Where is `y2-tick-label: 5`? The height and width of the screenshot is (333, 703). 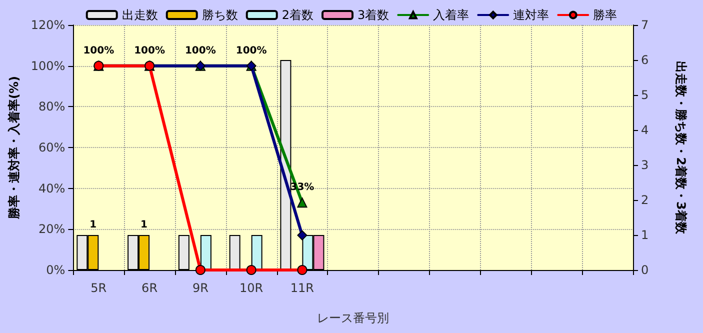
y2-tick-label: 5 is located at coordinates (645, 95).